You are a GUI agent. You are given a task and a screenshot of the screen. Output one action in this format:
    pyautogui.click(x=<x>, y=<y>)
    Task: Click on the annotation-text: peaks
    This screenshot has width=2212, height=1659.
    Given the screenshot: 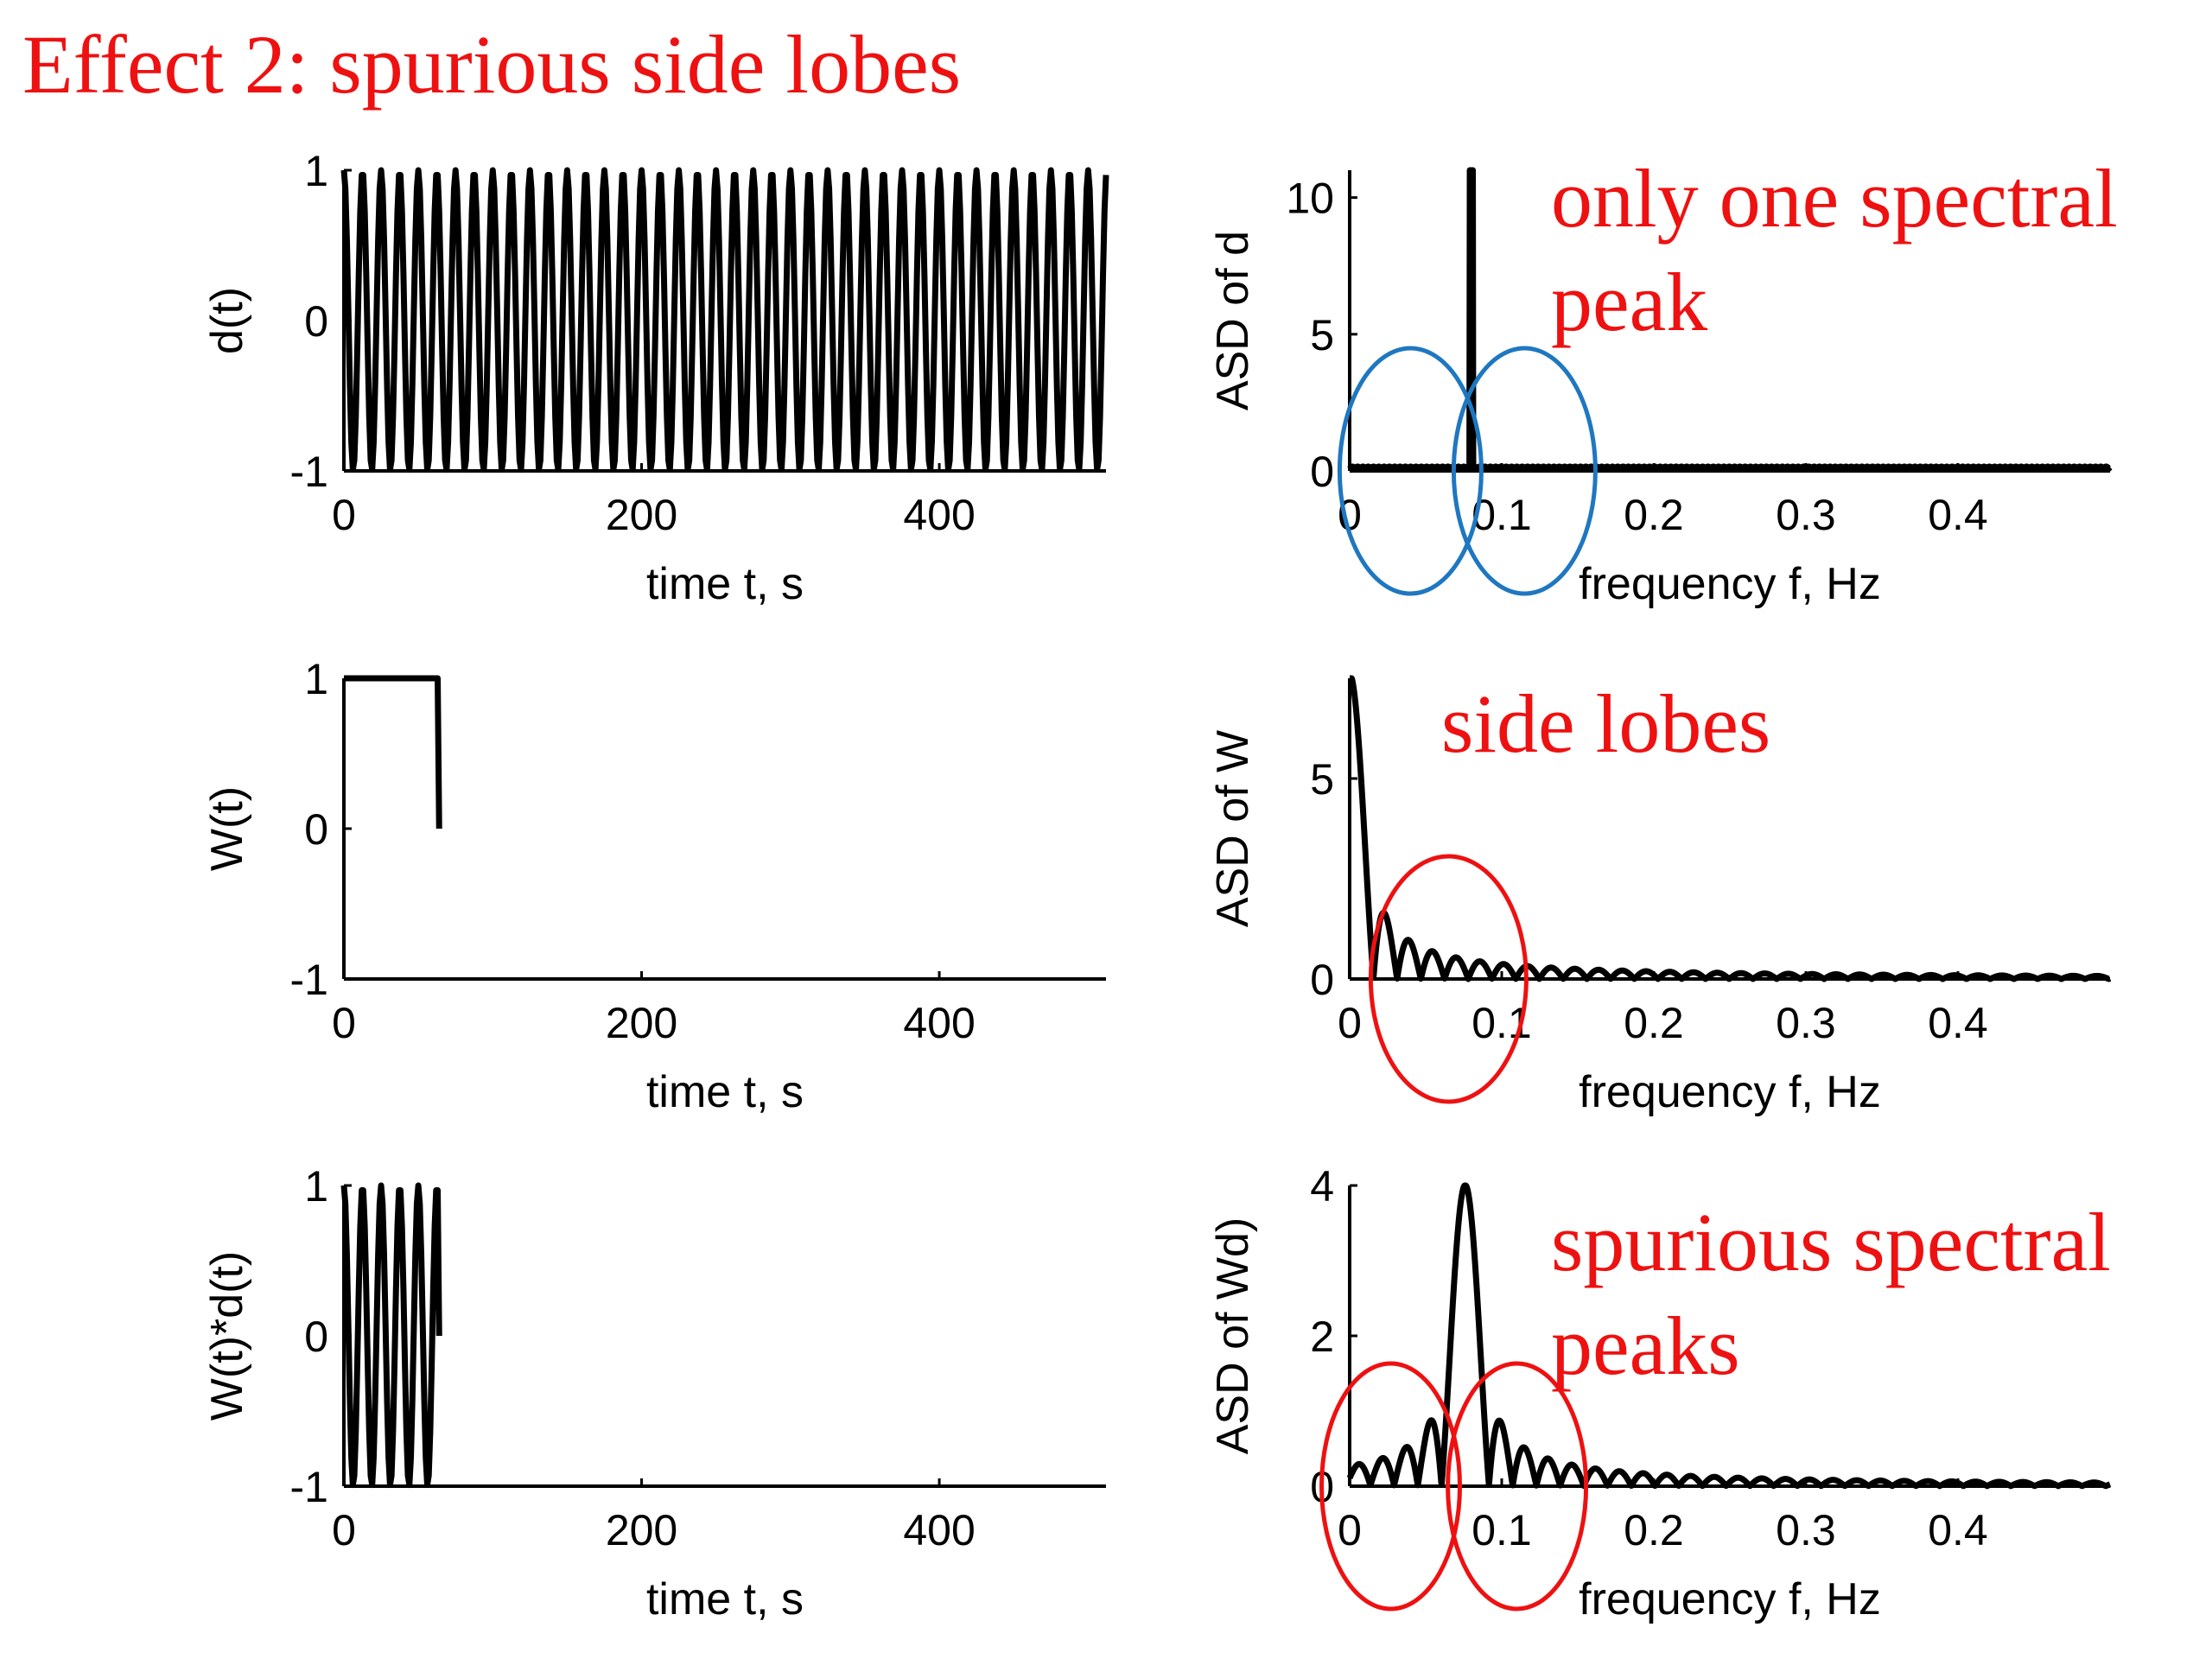 What is the action you would take?
    pyautogui.click(x=1645, y=1346)
    